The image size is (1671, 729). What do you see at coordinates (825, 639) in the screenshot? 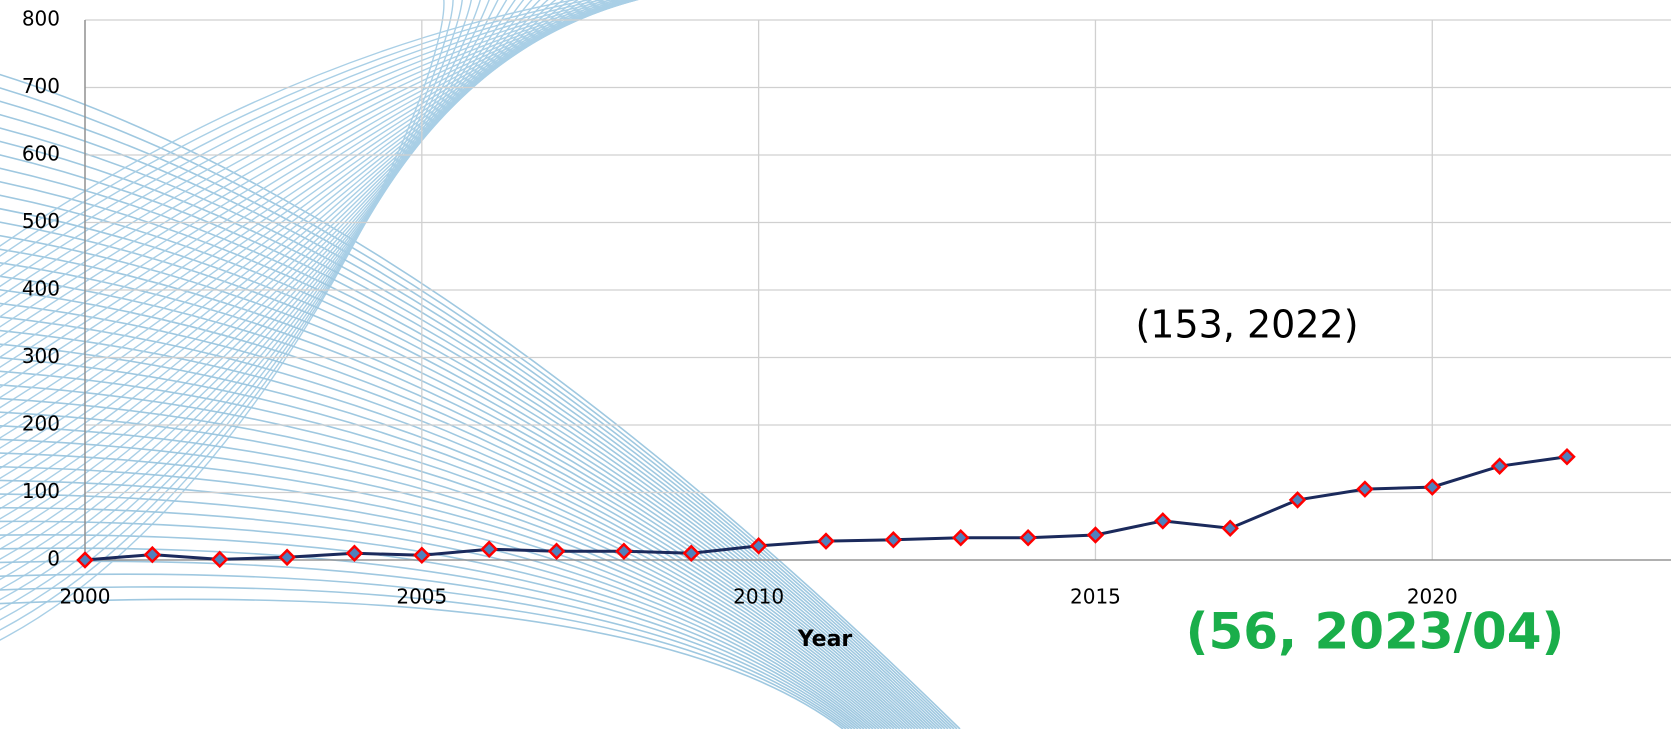
I see `x-axis-label: Year` at bounding box center [825, 639].